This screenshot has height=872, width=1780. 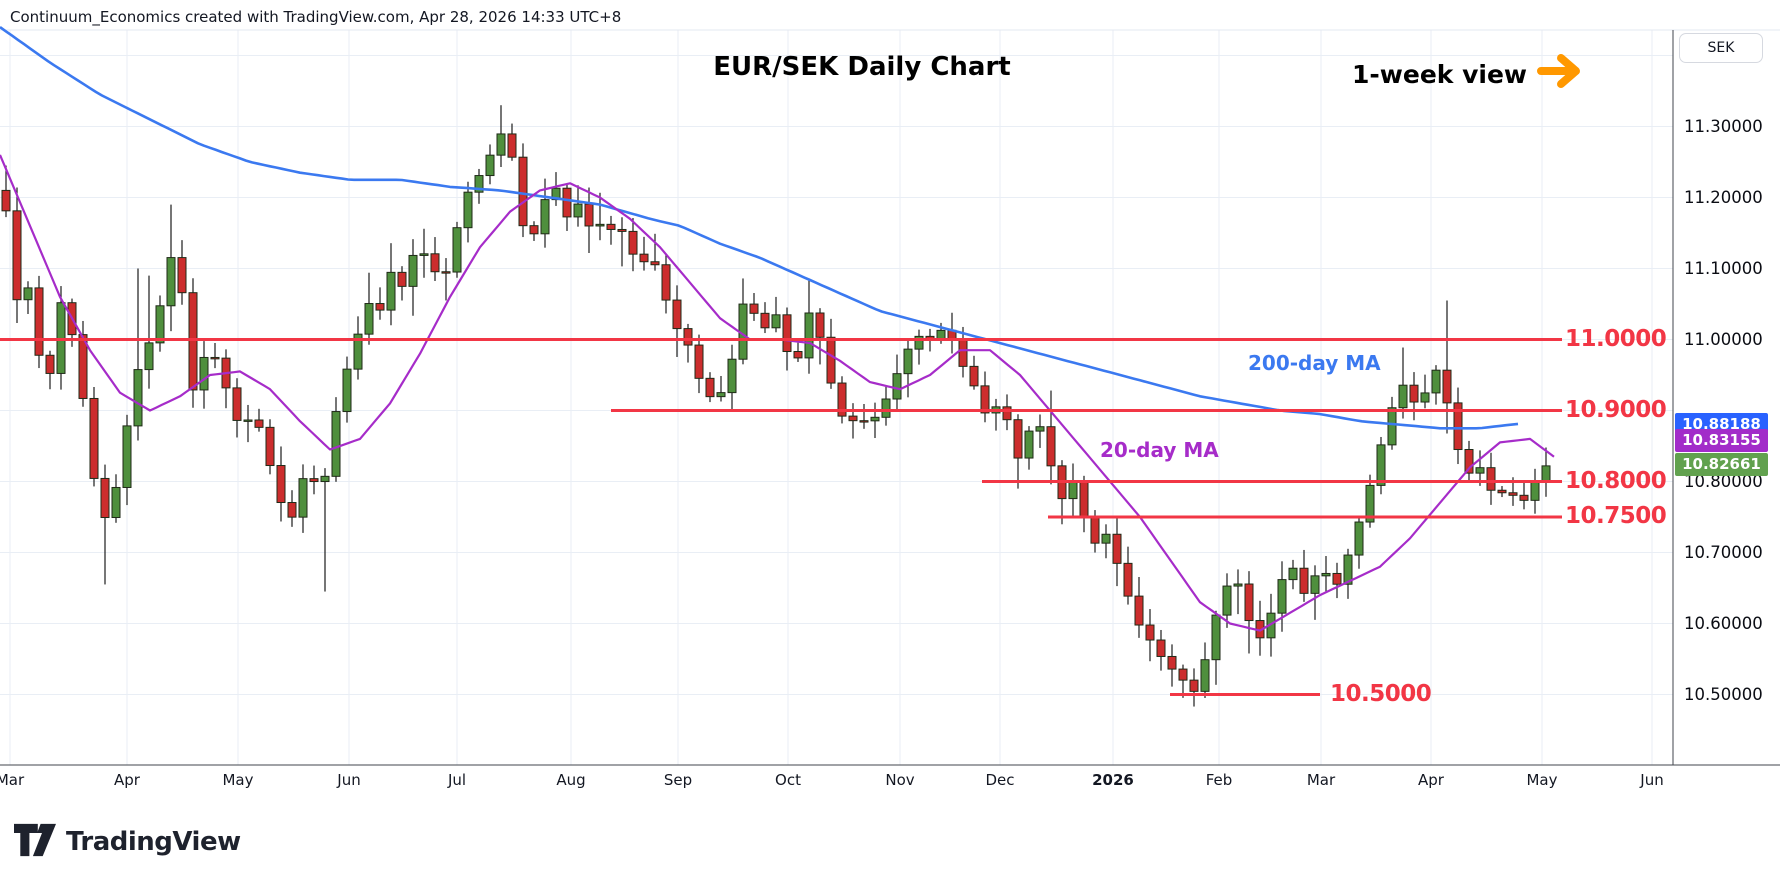 I want to click on price-badge: 10.83155, so click(x=1721, y=440).